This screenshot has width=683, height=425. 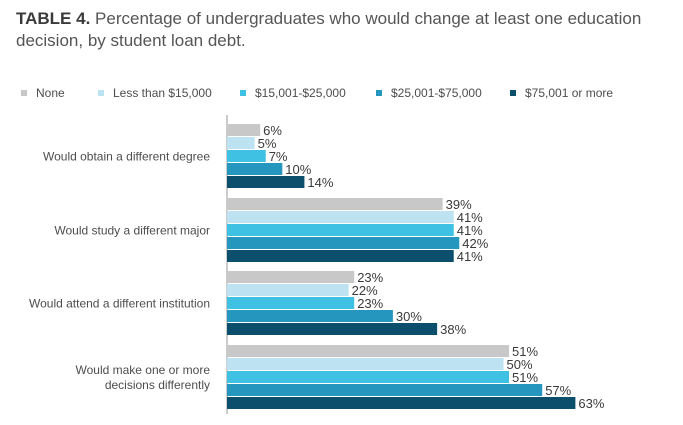 What do you see at coordinates (126, 157) in the screenshot?
I see `category-label: Would obtain a different degree` at bounding box center [126, 157].